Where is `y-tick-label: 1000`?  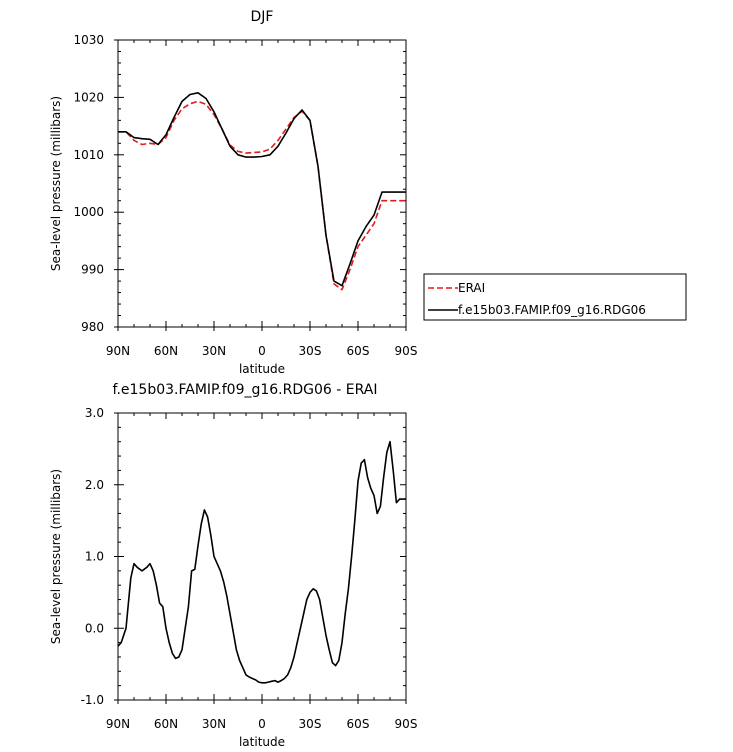
y-tick-label: 1000 is located at coordinates (88, 212).